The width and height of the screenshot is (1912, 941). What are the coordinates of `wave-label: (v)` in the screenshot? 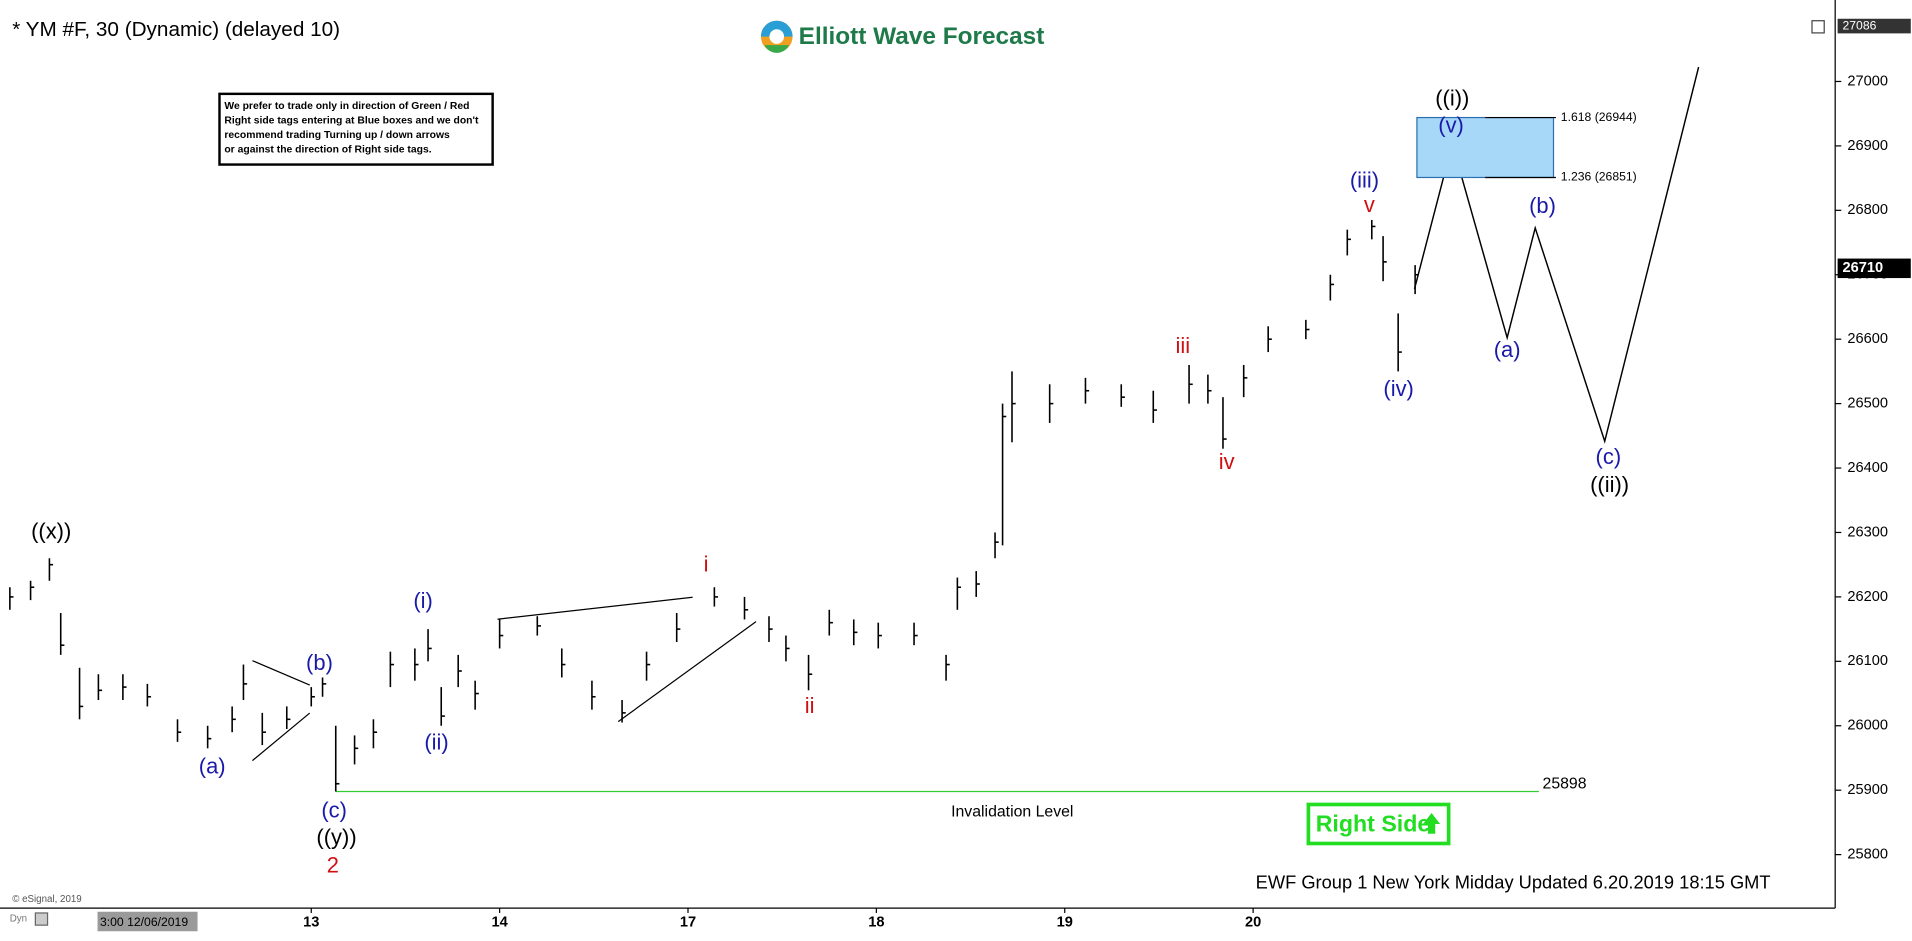 It's located at (1451, 125).